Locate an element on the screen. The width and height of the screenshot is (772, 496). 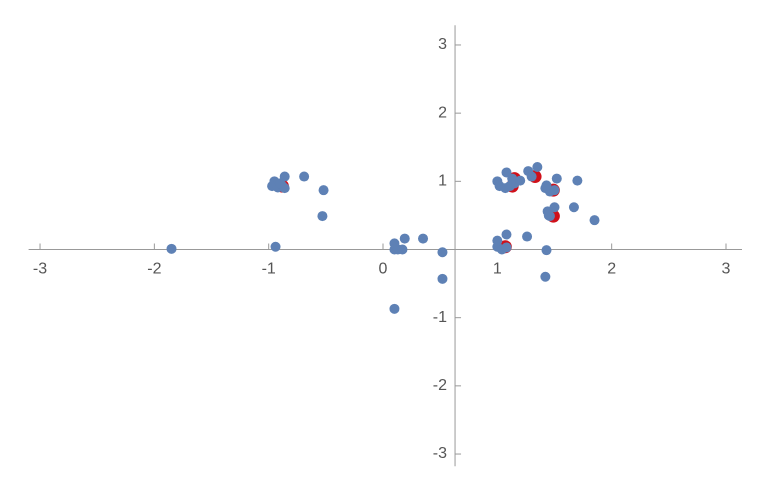
y-tick-label: 2 is located at coordinates (442, 112).